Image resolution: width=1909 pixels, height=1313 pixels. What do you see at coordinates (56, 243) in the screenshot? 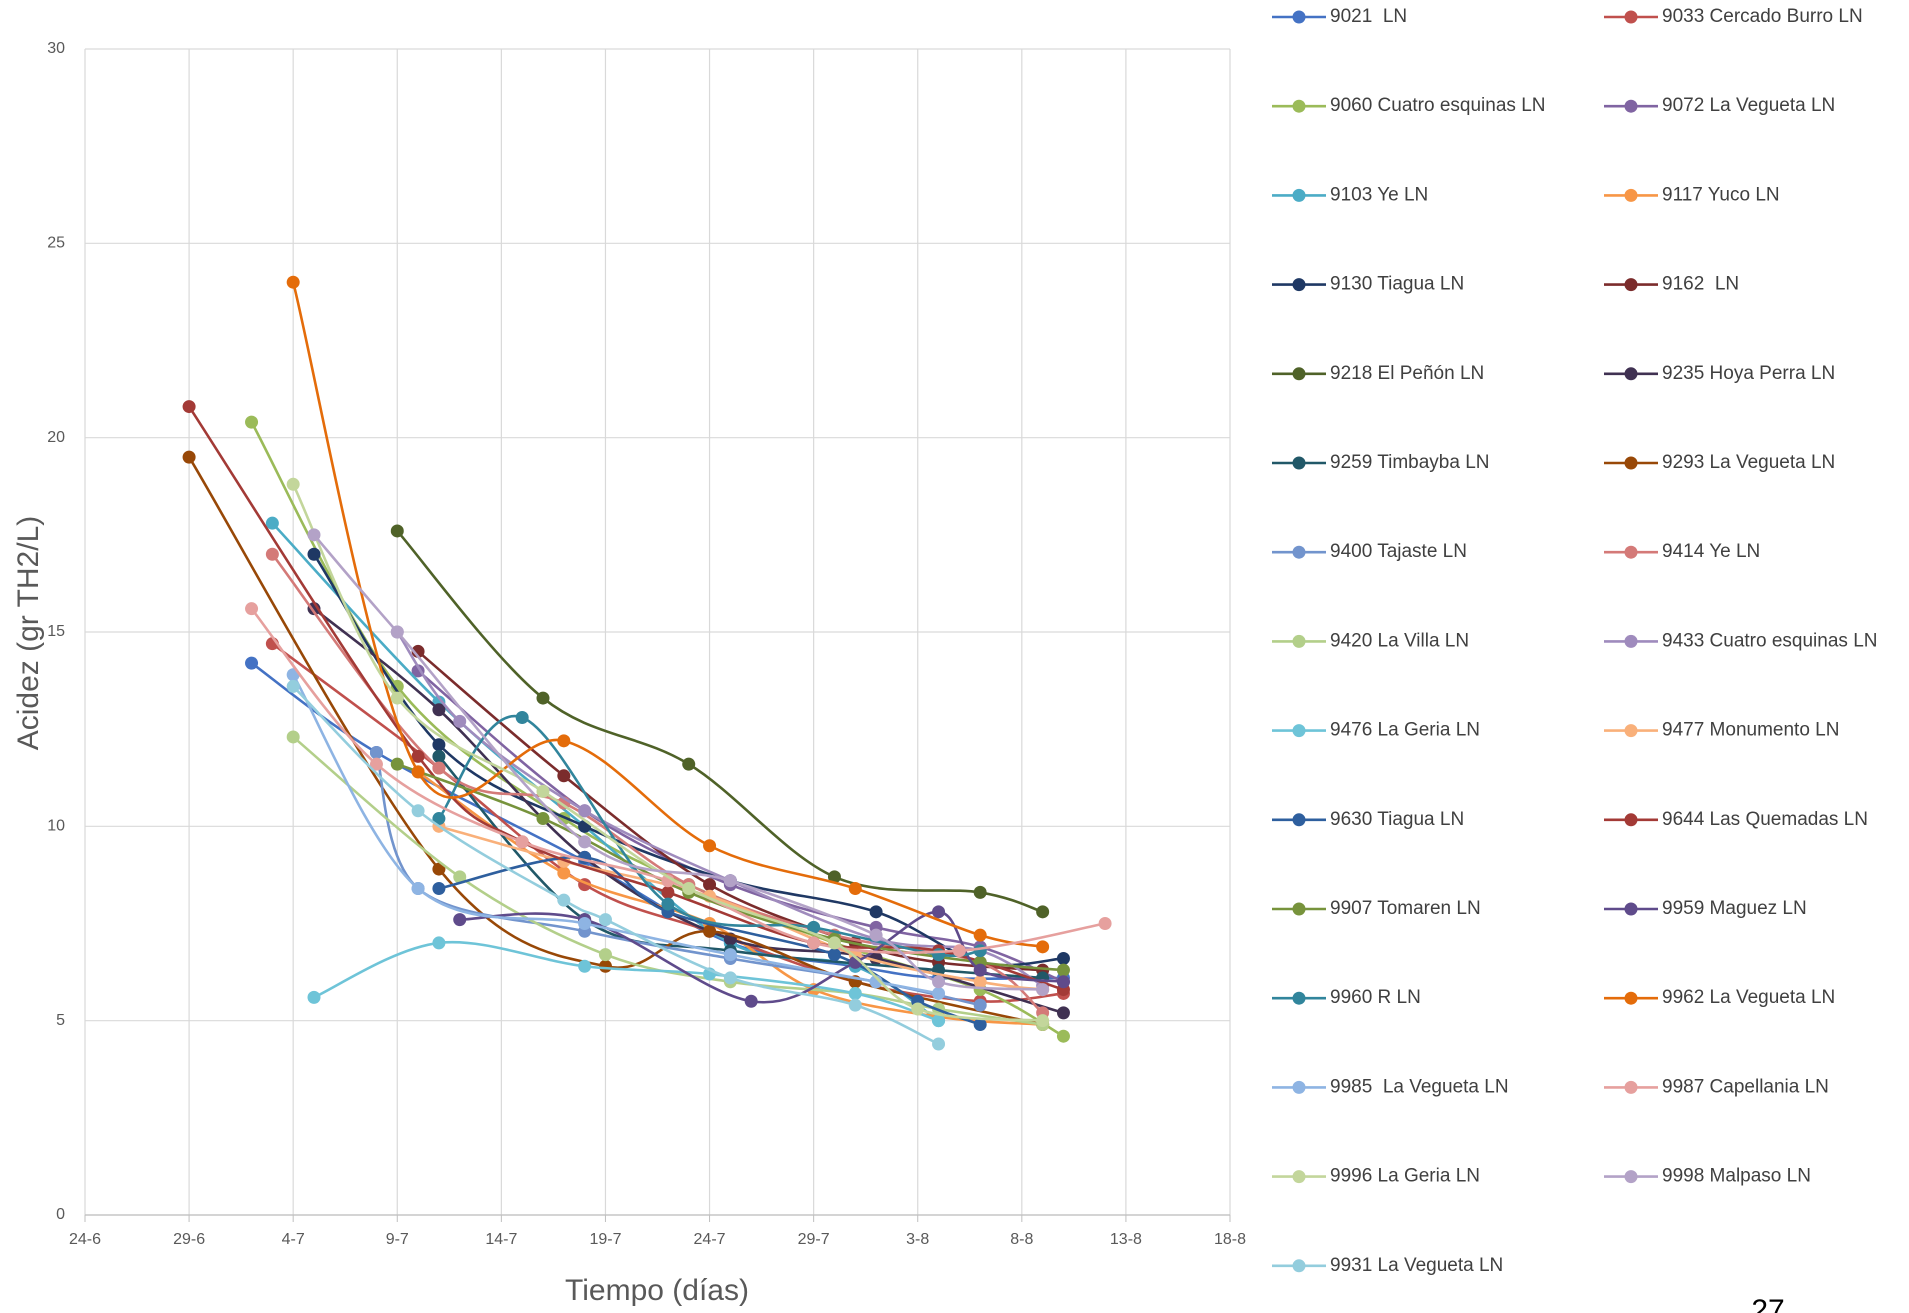
I see `y-tick-label: 25` at bounding box center [56, 243].